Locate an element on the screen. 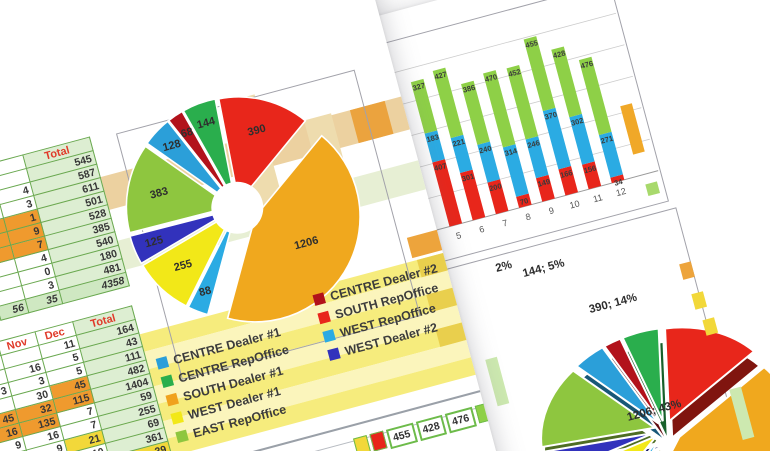 Image resolution: width=770 pixels, height=451 pixels. bar-segment-label: 470 is located at coordinates (491, 78).